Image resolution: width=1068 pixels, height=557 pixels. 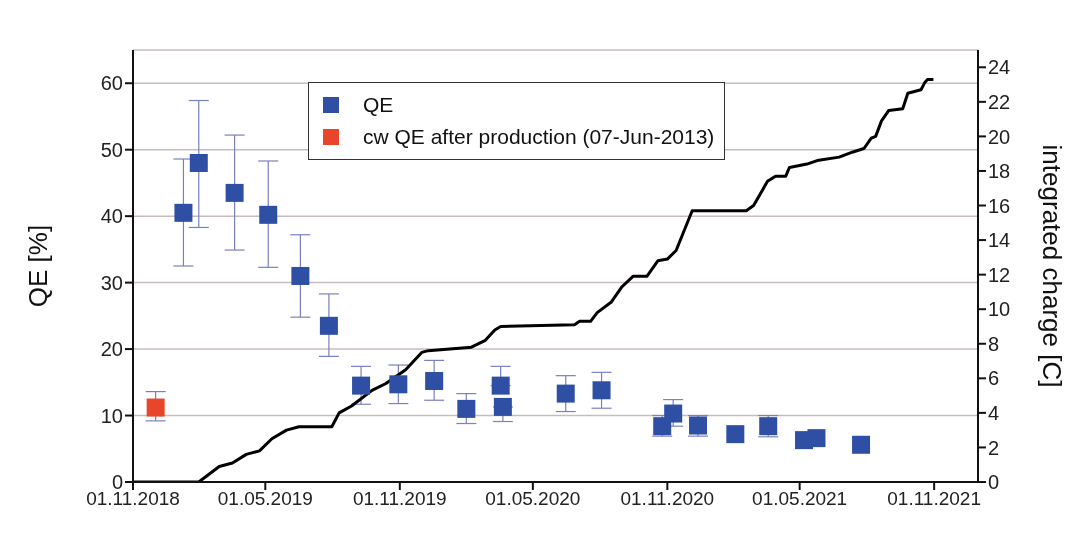 I want to click on y2-axis-title: integrated charge [C], so click(x=1051, y=266).